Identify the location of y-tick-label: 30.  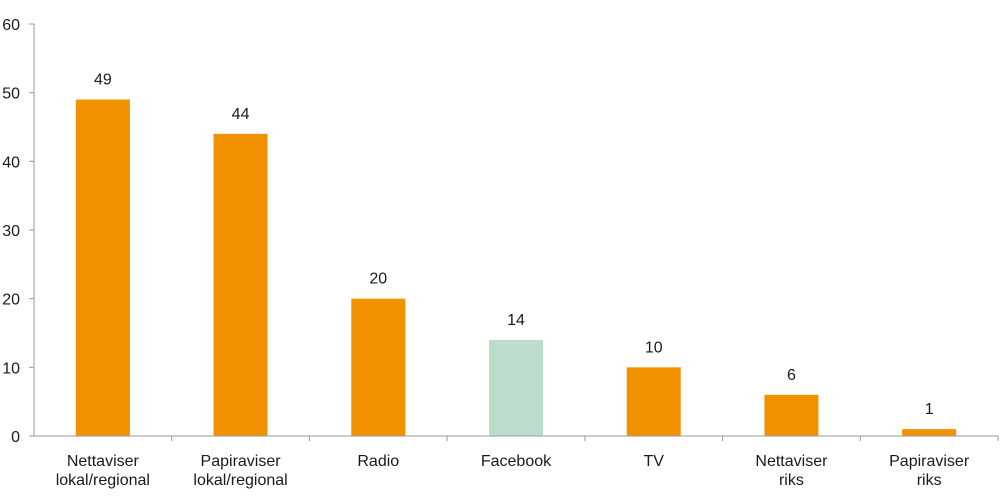
(11, 231).